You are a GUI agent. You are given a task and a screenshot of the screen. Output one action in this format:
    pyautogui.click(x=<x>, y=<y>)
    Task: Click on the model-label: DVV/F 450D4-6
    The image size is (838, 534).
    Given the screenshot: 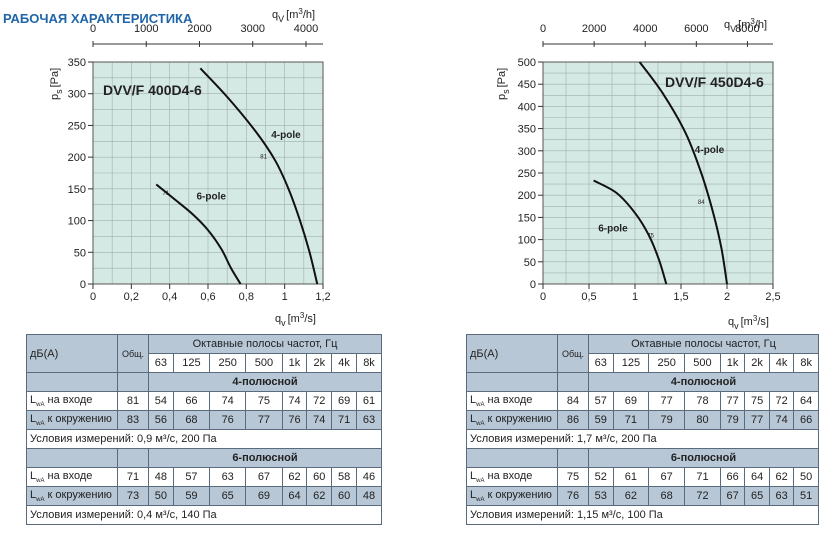 What is the action you would take?
    pyautogui.click(x=714, y=82)
    